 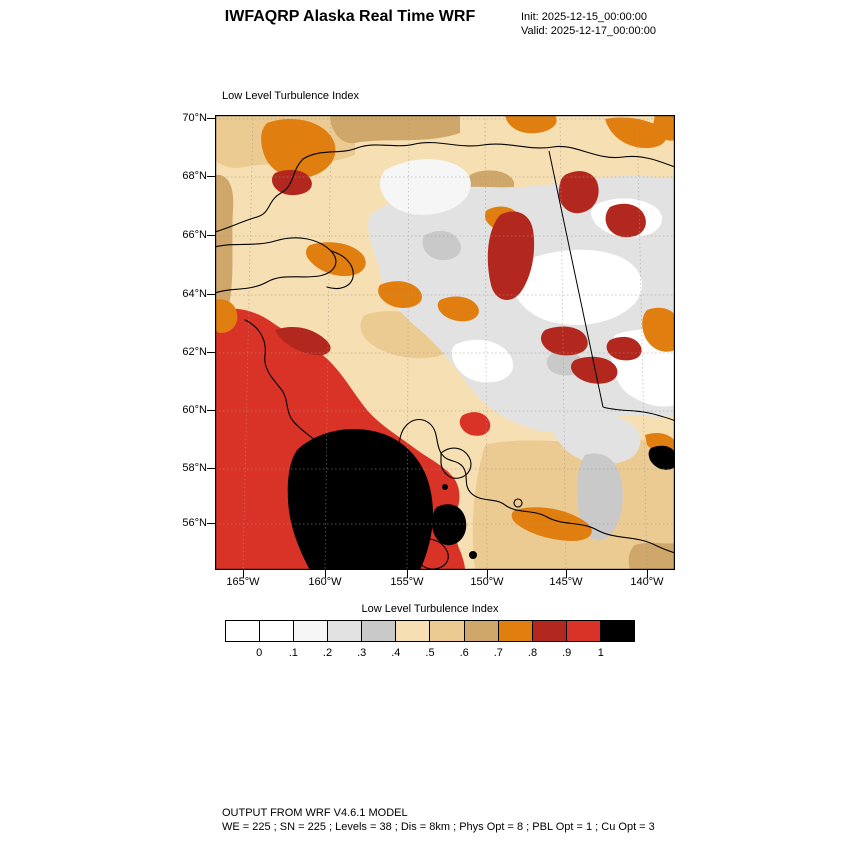 What do you see at coordinates (194, 523) in the screenshot?
I see `y-tick-label-56n: 56°N` at bounding box center [194, 523].